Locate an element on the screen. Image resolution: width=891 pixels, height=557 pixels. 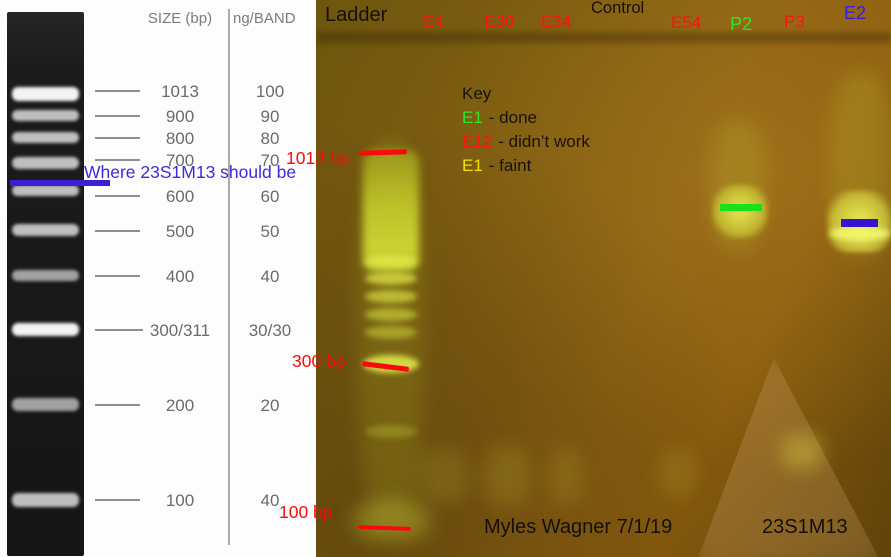
ladder-row: 600 60 is located at coordinates (158, 196).